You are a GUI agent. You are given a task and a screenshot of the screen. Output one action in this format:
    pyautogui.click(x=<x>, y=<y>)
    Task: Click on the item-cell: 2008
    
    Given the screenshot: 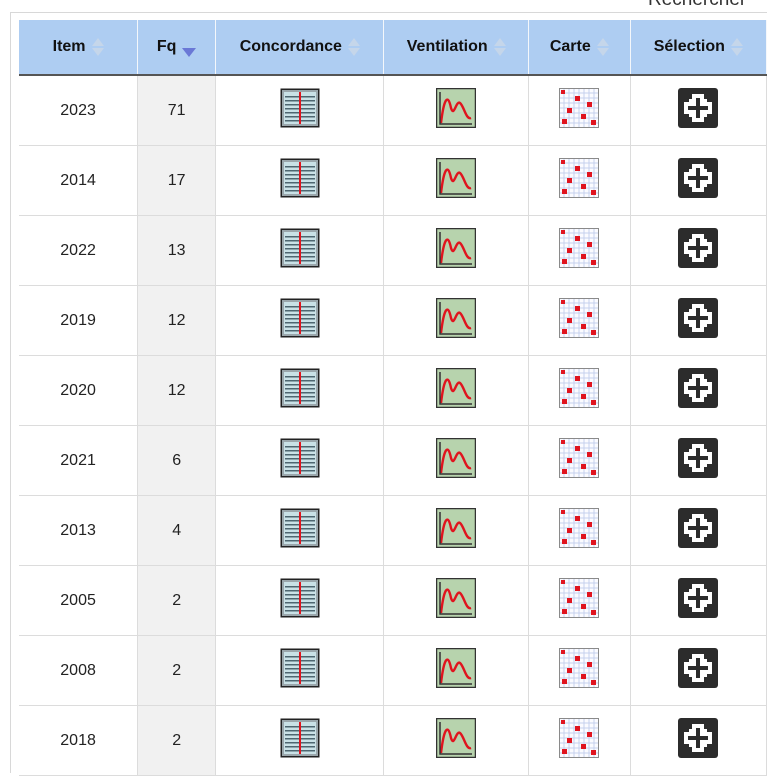 What is the action you would take?
    pyautogui.click(x=79, y=670)
    